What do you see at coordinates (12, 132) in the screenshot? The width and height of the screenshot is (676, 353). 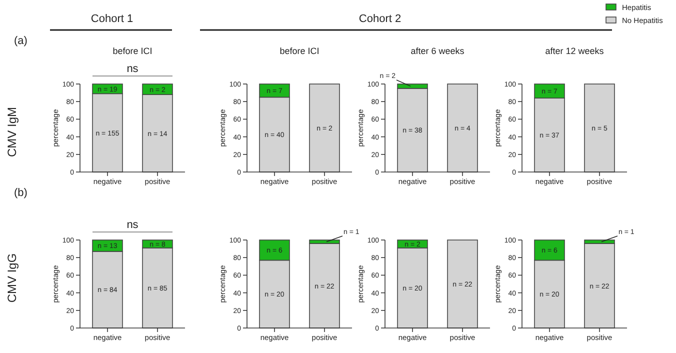 I see `text: CMV IgM` at bounding box center [12, 132].